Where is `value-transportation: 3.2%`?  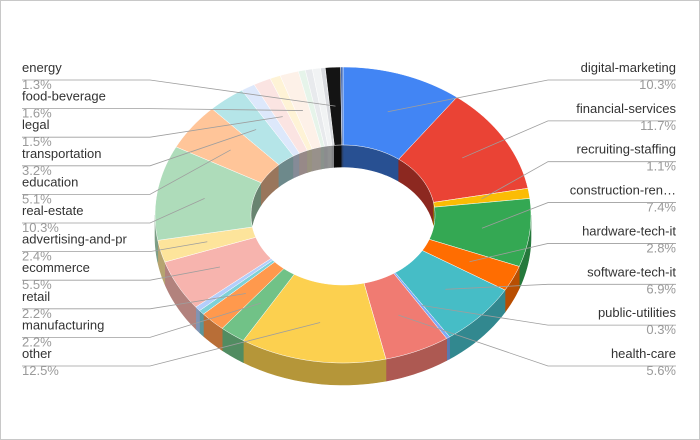 value-transportation: 3.2% is located at coordinates (37, 170).